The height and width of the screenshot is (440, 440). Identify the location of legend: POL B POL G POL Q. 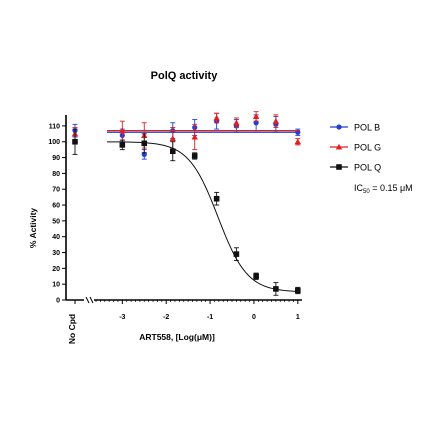
(355, 148).